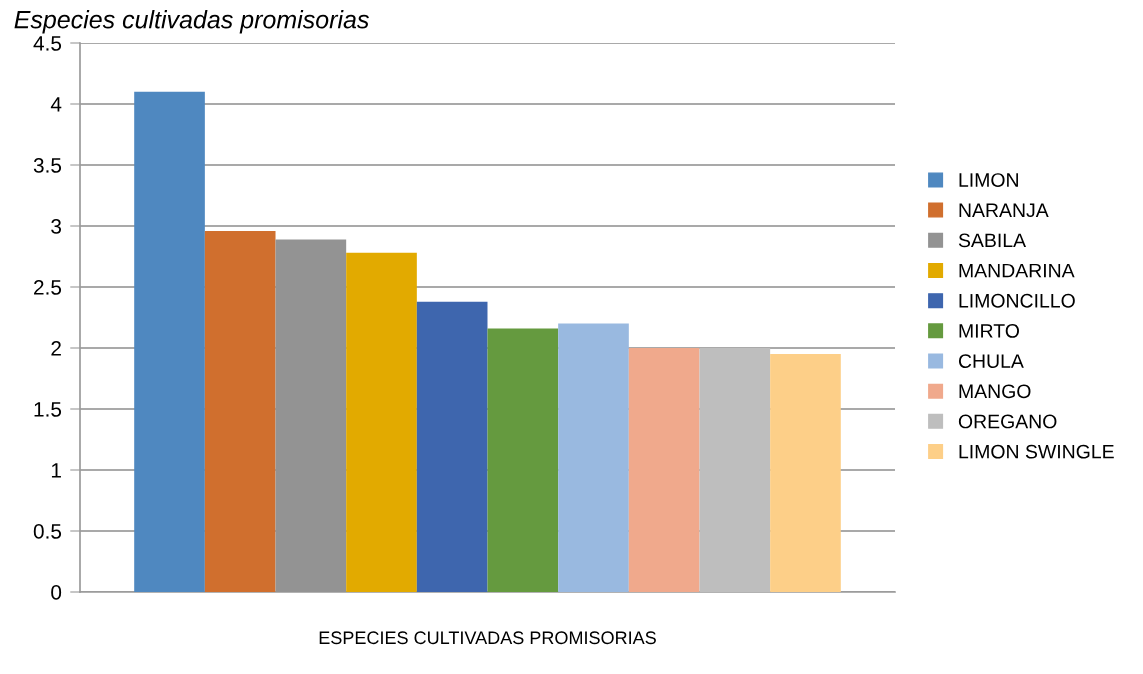 The width and height of the screenshot is (1143, 674). What do you see at coordinates (48, 409) in the screenshot?
I see `y-tick-label: 1.5` at bounding box center [48, 409].